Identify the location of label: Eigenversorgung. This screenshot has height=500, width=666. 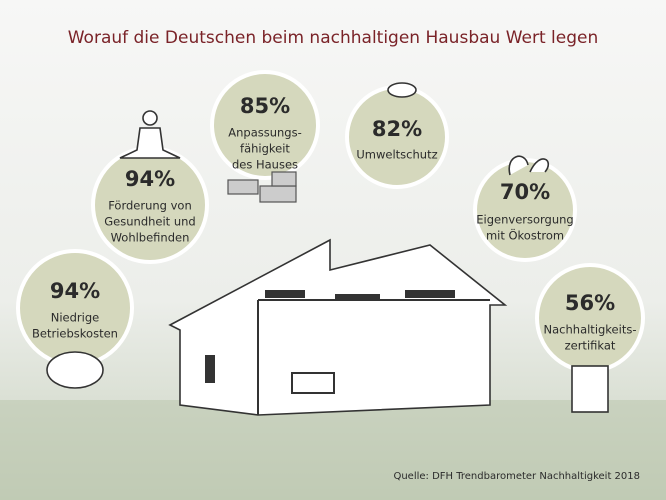
(524, 220).